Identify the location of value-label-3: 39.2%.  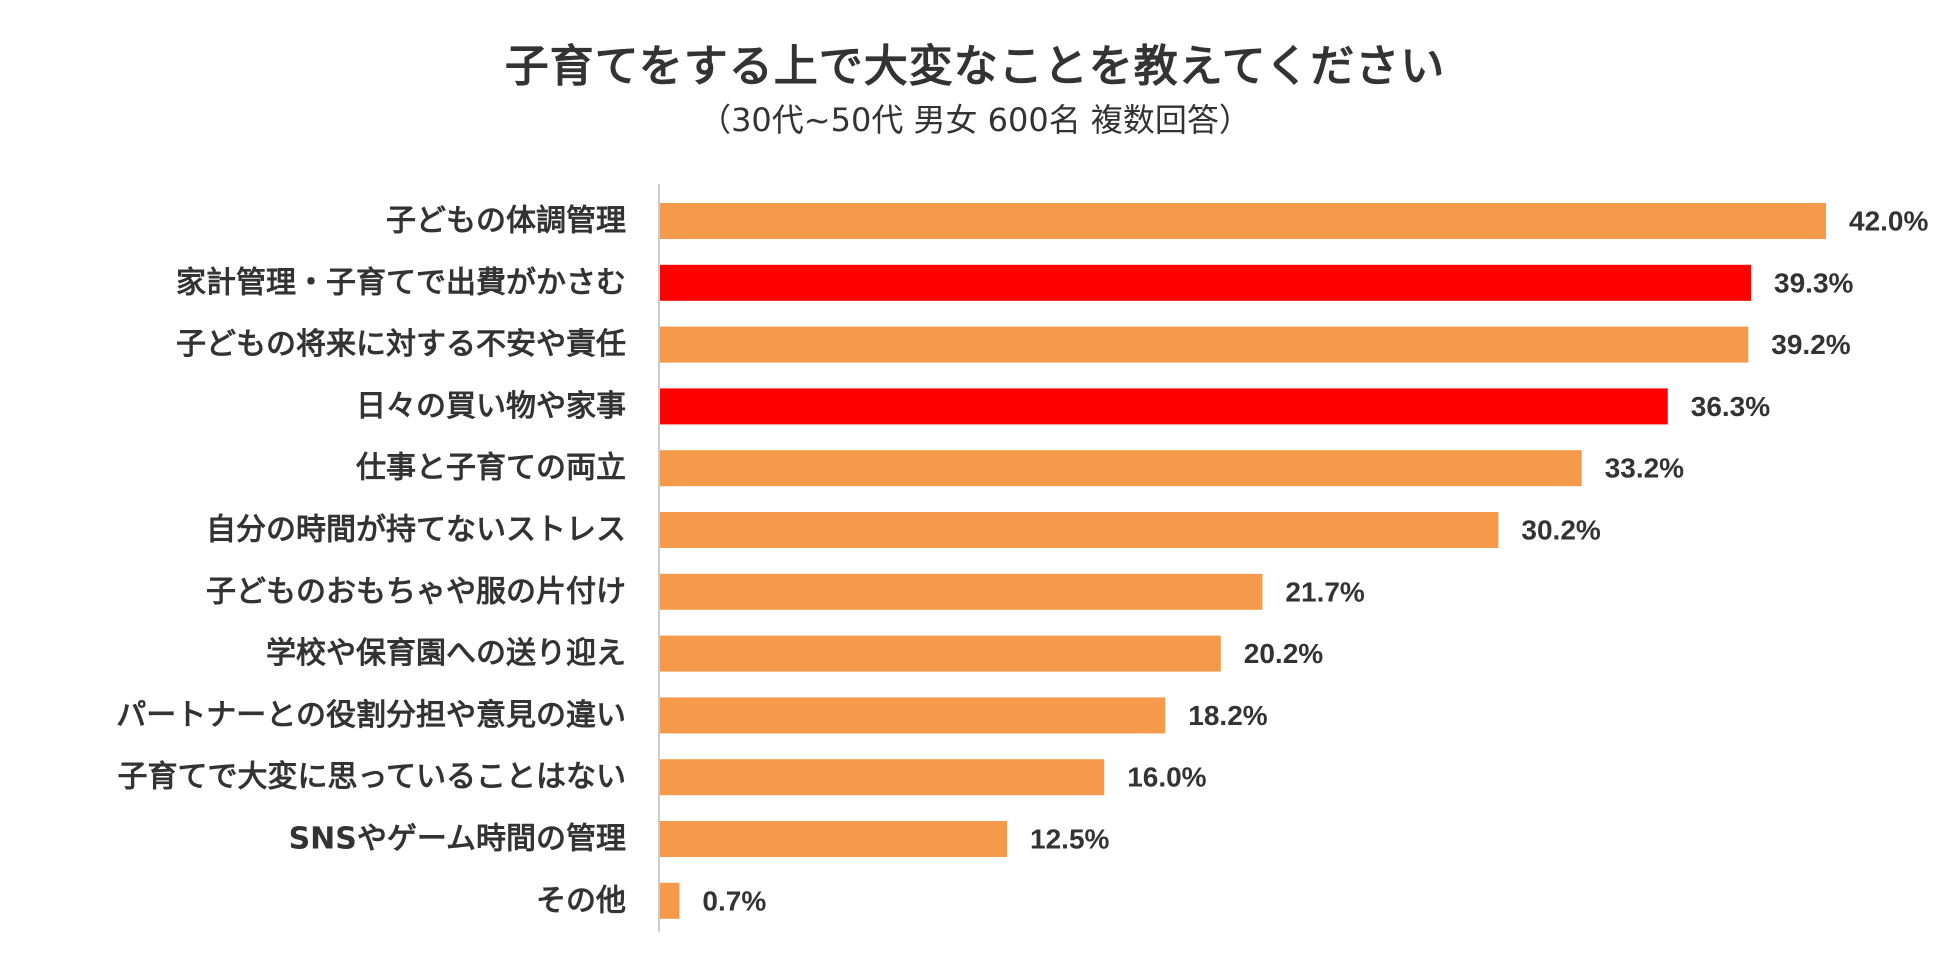
(1810, 344).